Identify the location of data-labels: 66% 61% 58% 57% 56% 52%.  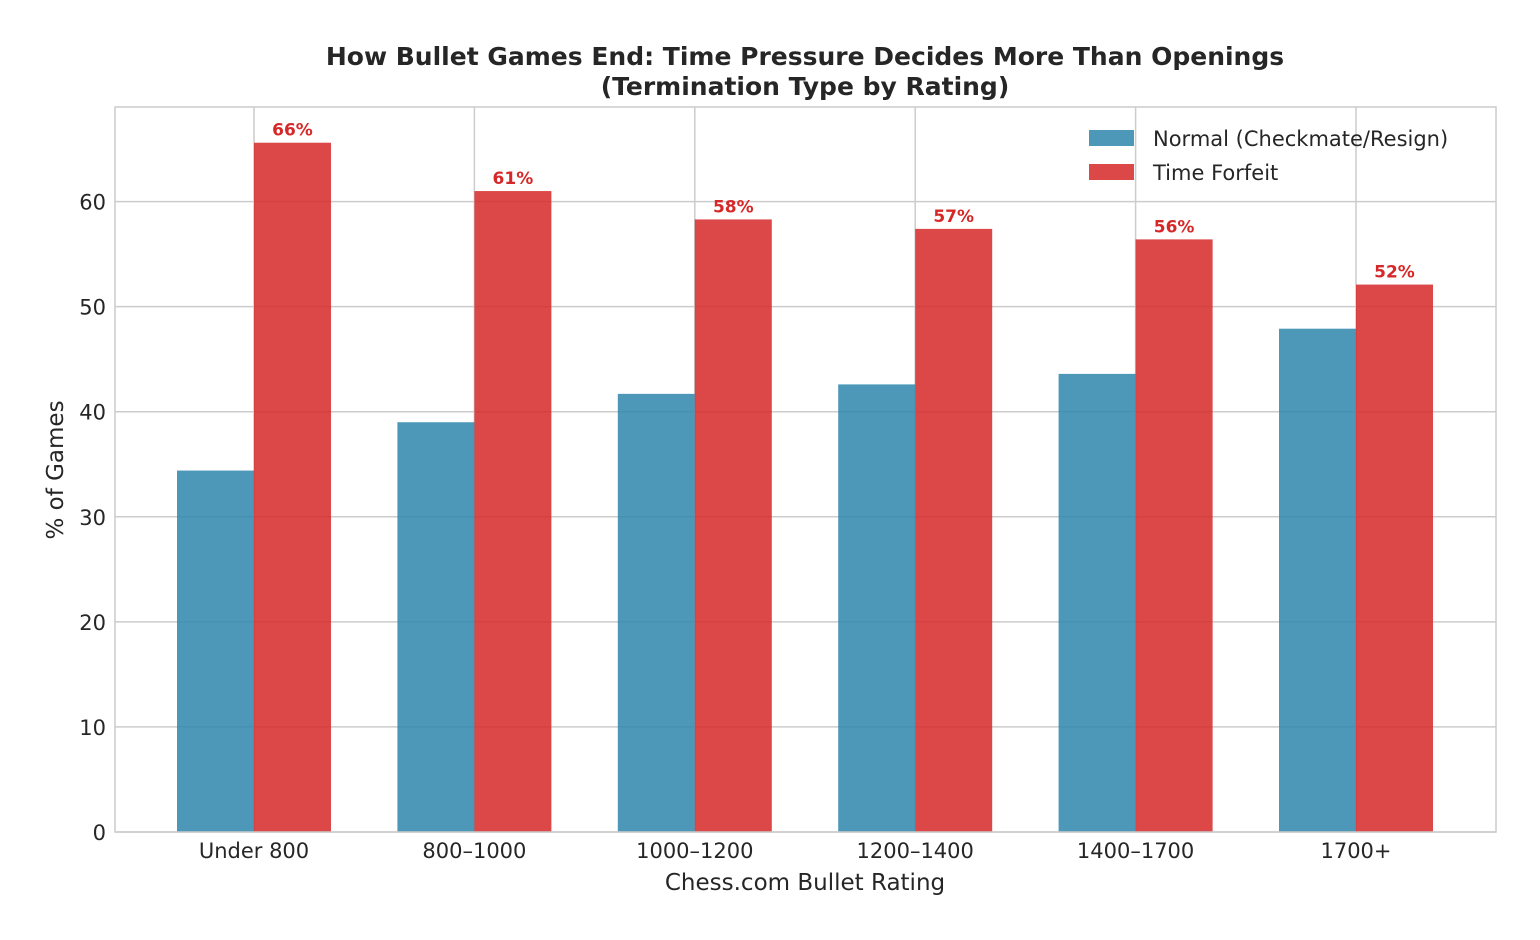
(843, 202).